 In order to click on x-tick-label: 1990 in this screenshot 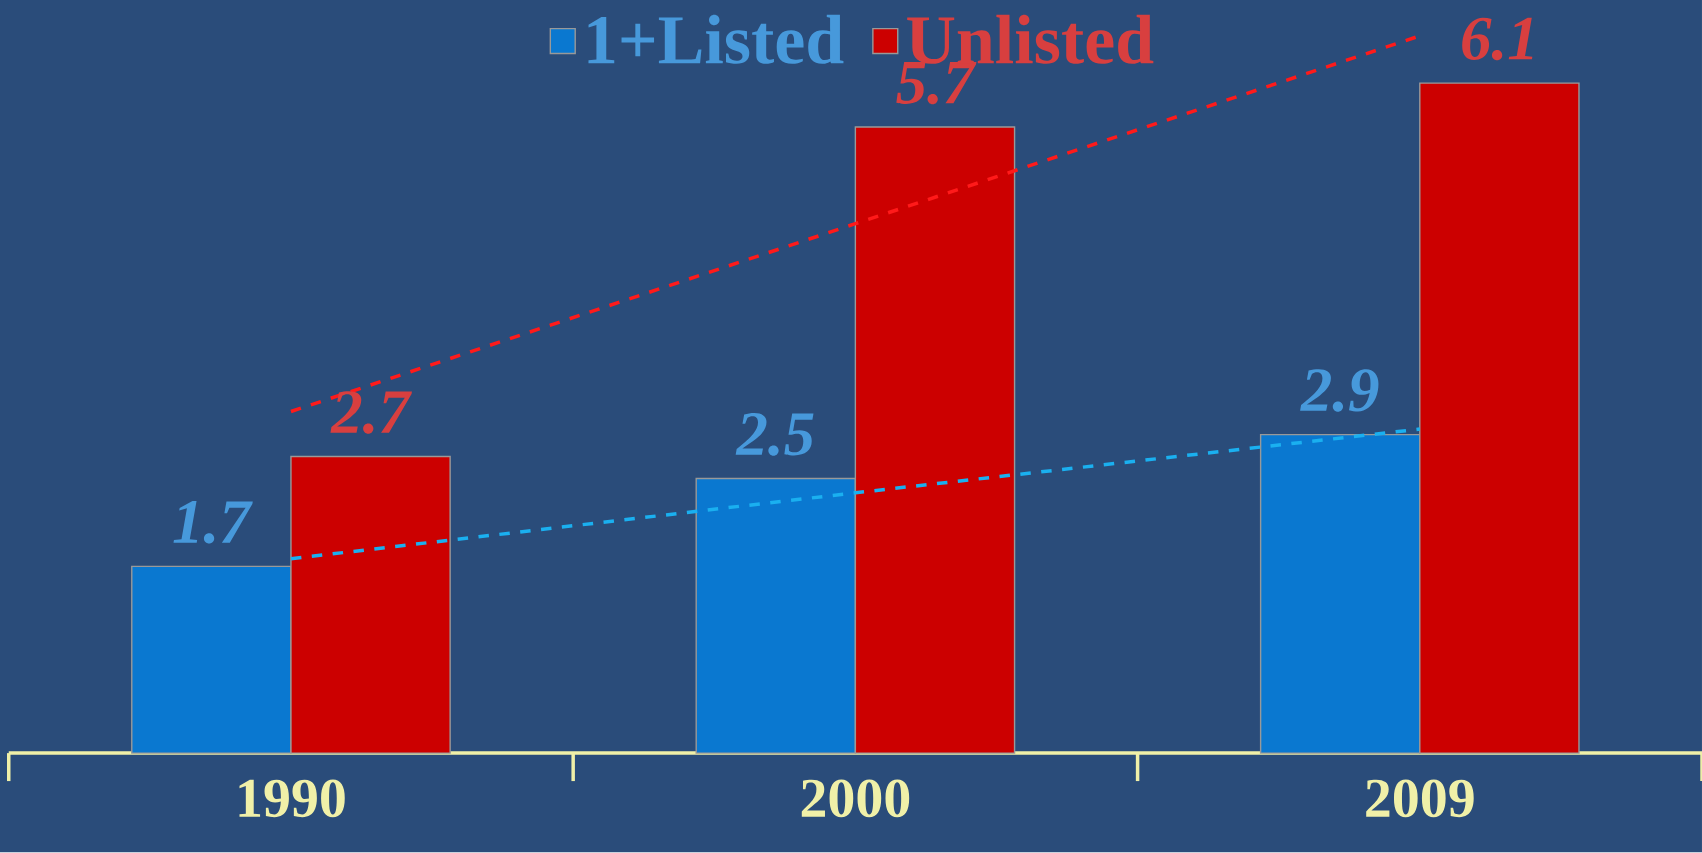, I will do `click(292, 798)`.